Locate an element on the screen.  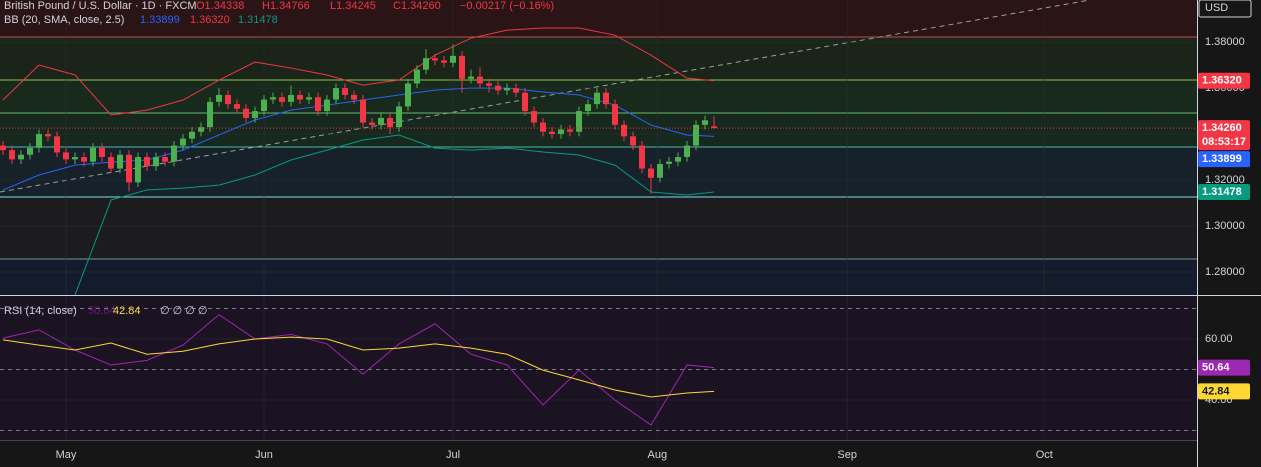
price-label: 1.36320 is located at coordinates (1222, 81).